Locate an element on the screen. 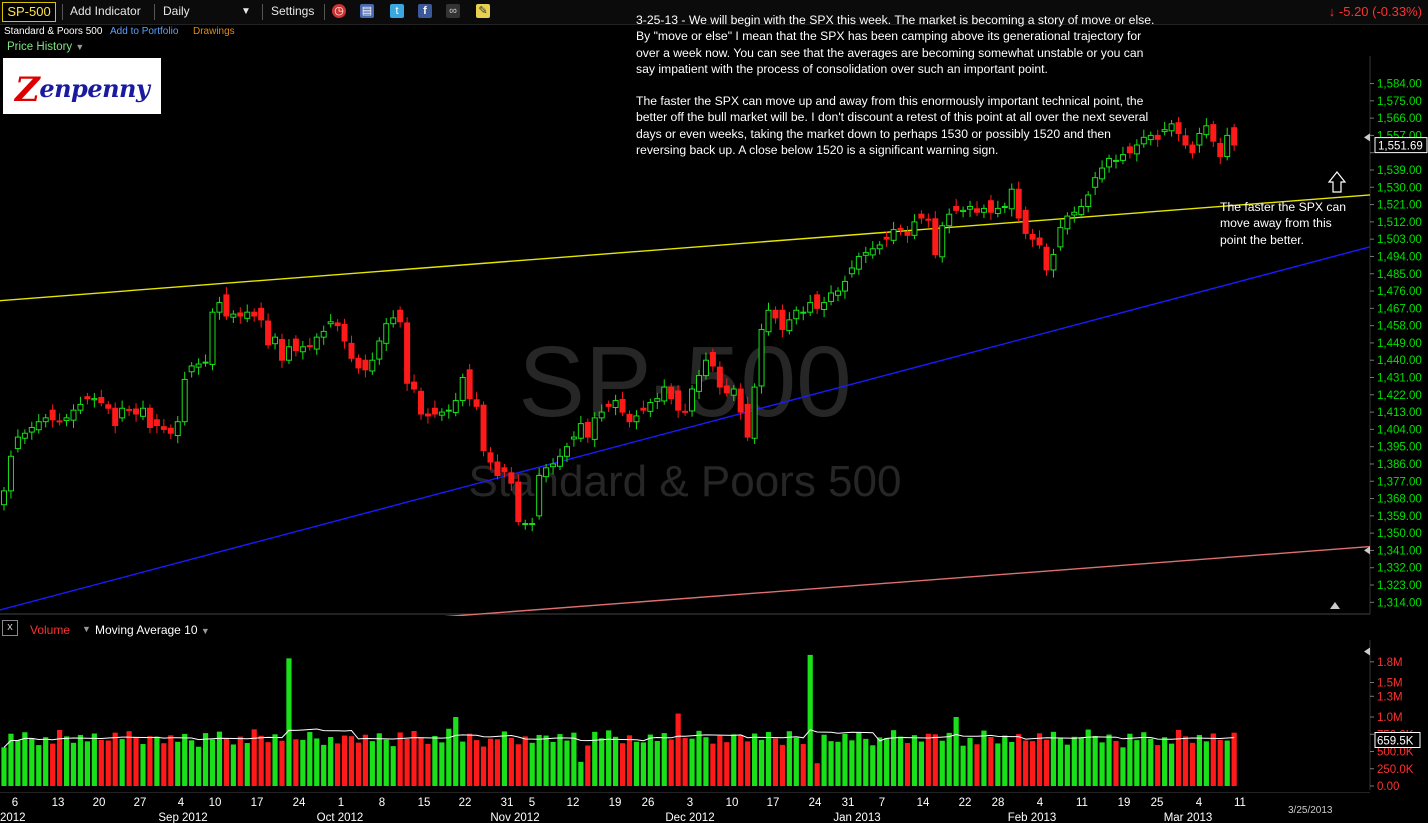 This screenshot has height=823, width=1428. add-indicator-button: Add Indicator is located at coordinates (105, 11).